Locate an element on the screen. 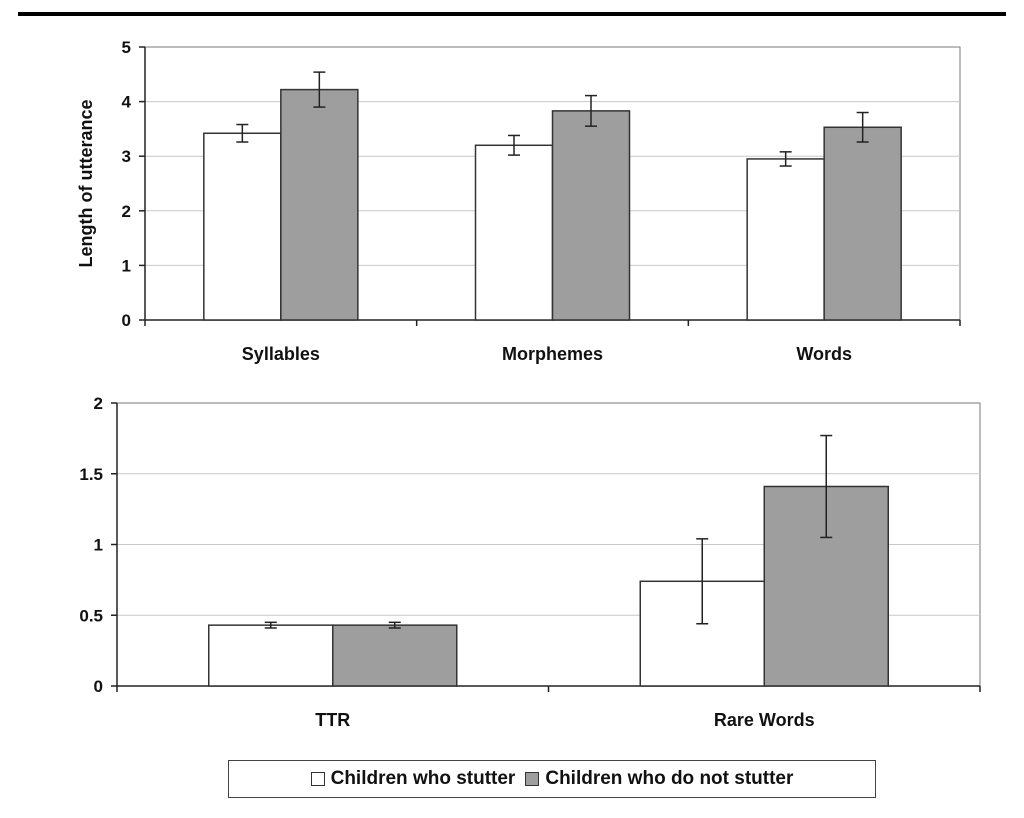 The width and height of the screenshot is (1024, 818). x-tick-label: Syllables is located at coordinates (281, 354).